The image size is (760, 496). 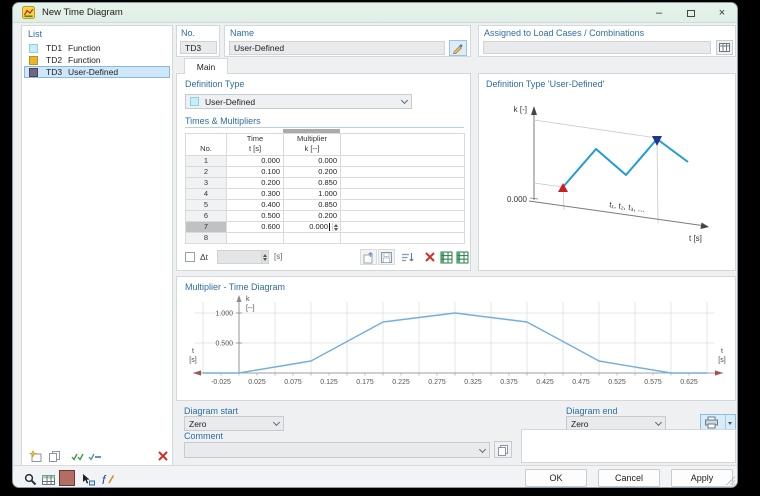 I want to click on excel-import-button, so click(x=462, y=257).